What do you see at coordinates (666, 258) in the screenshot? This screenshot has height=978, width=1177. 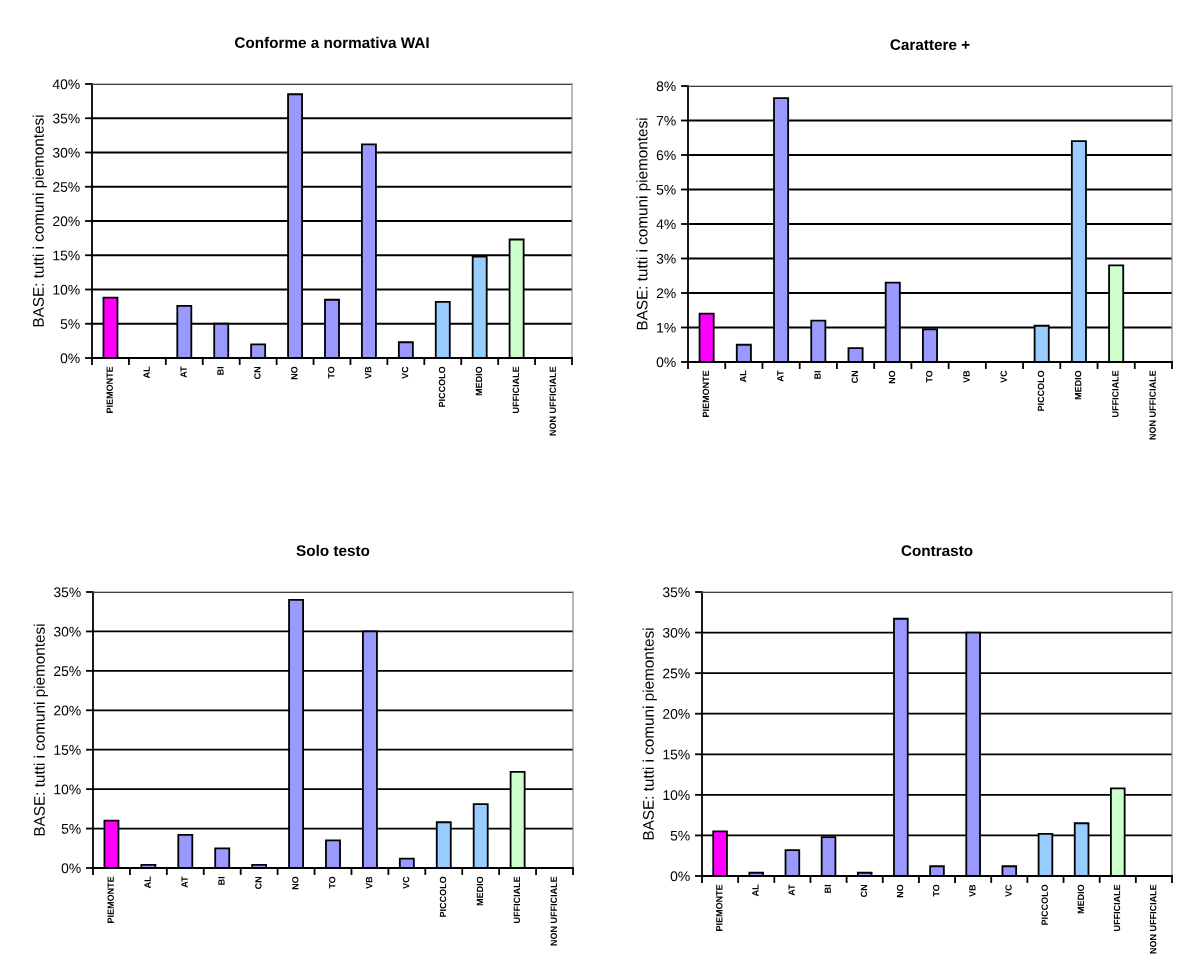 I see `y-tick-label: 3%` at bounding box center [666, 258].